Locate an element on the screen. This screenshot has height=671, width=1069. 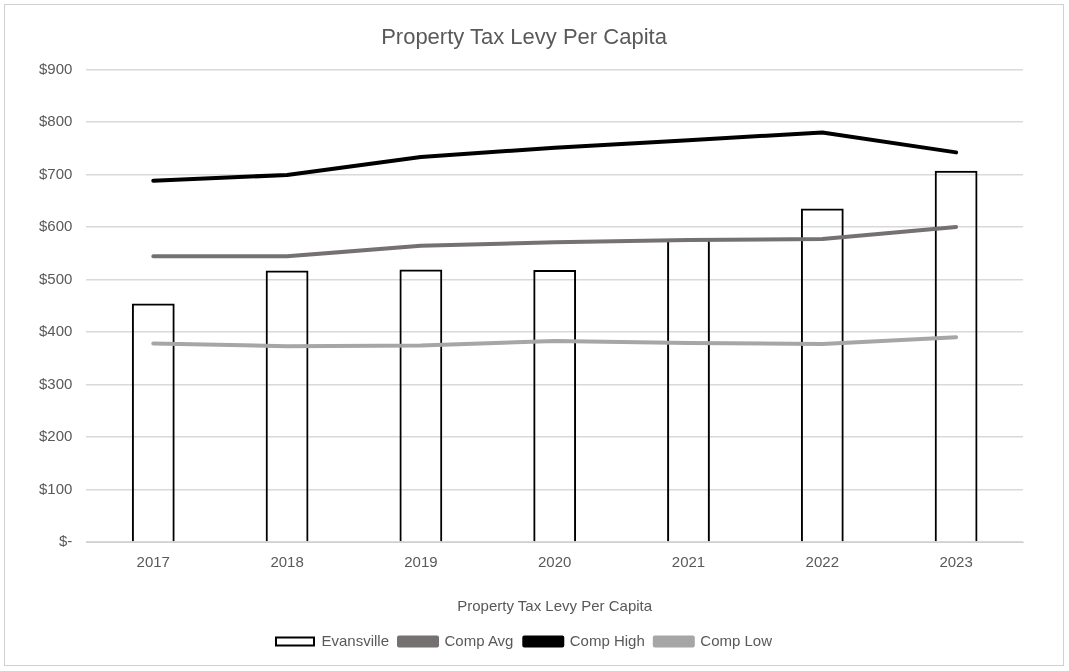
legend-label: Comp High is located at coordinates (607, 640).